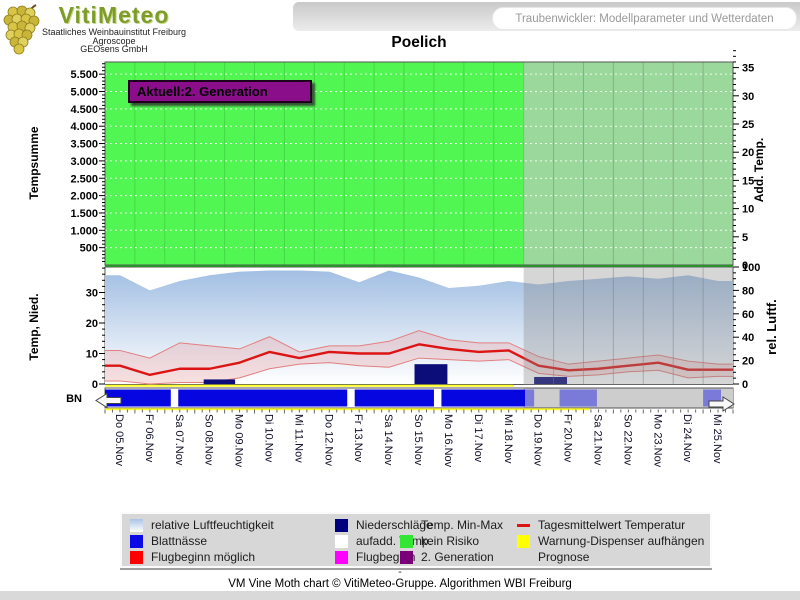 The height and width of the screenshot is (600, 800). Describe the element at coordinates (523, 541) in the screenshot. I see `legend-swatch-warnung-dispenser-aufhängen` at that location.